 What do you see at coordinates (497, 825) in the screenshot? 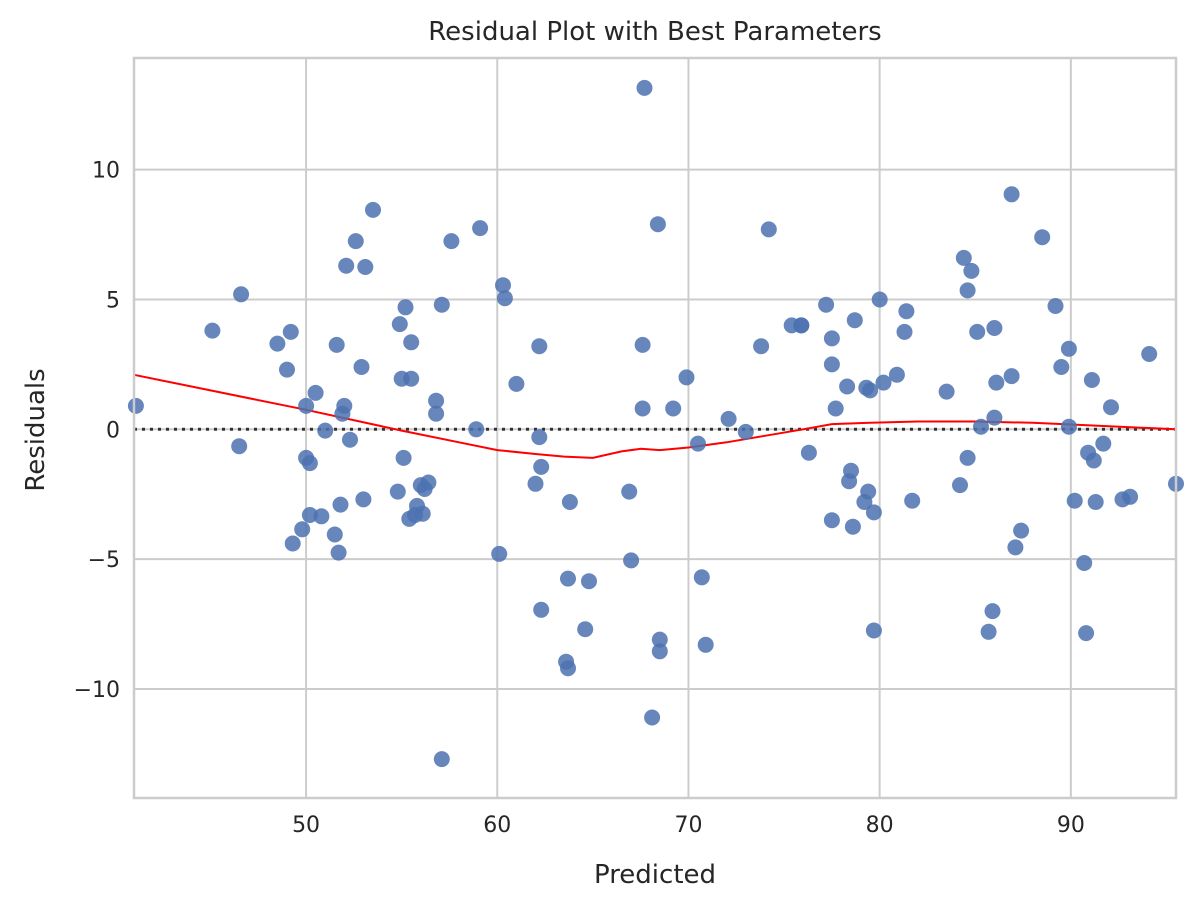
I see `x-tick-label: 60` at bounding box center [497, 825].